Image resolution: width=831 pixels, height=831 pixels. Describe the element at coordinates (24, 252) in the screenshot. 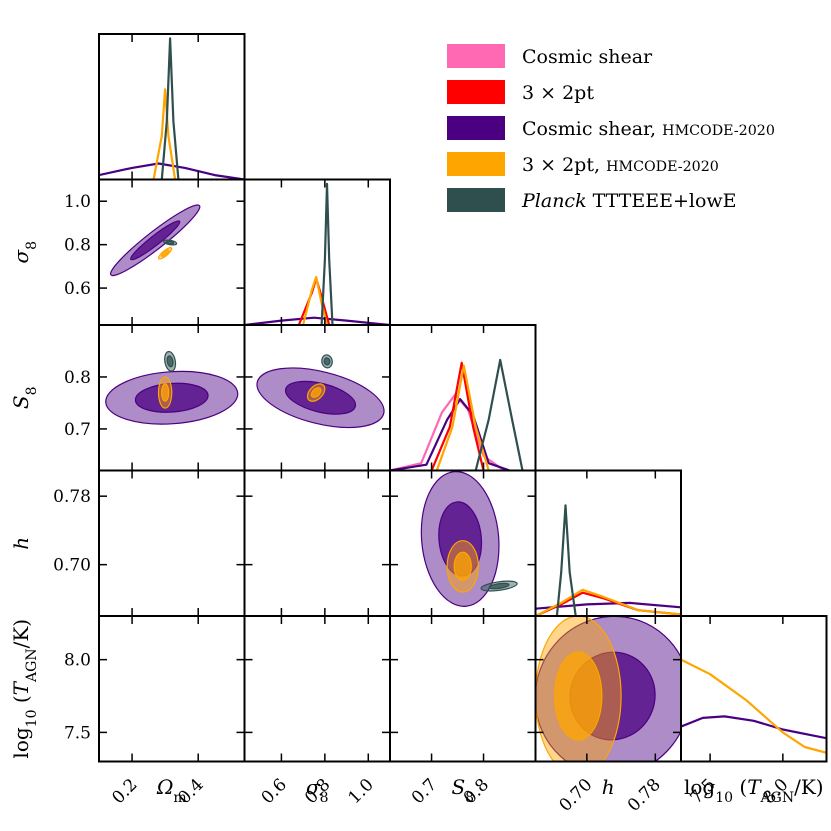

I see `y-axis-label-s8: σ8` at that location.